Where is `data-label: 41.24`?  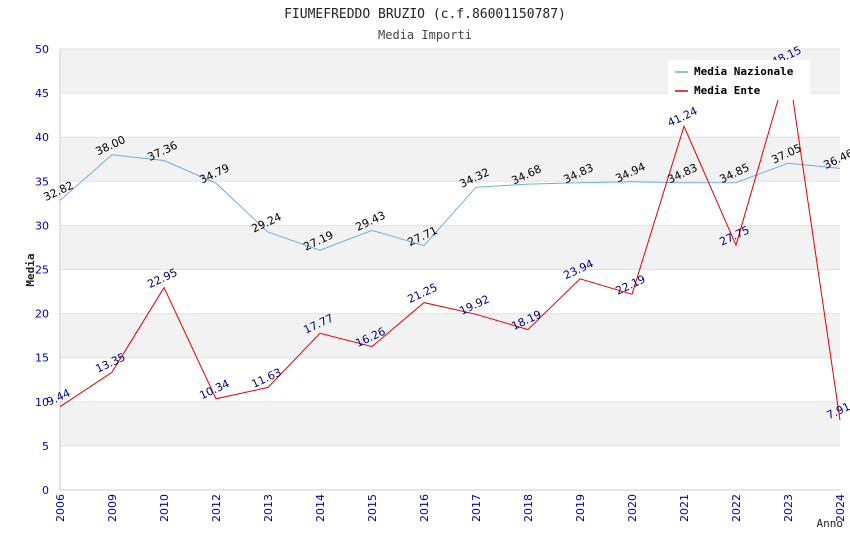
data-label: 41.24 is located at coordinates (682, 117).